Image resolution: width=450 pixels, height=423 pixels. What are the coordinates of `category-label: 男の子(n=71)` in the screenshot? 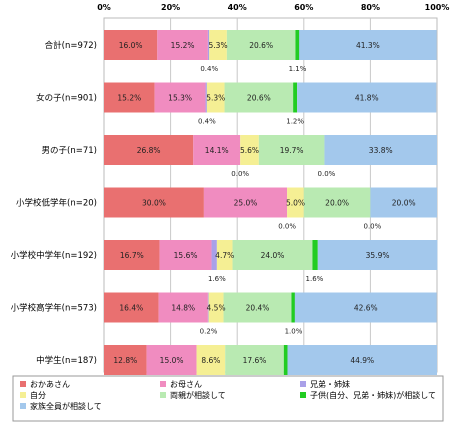 It's located at (69, 151).